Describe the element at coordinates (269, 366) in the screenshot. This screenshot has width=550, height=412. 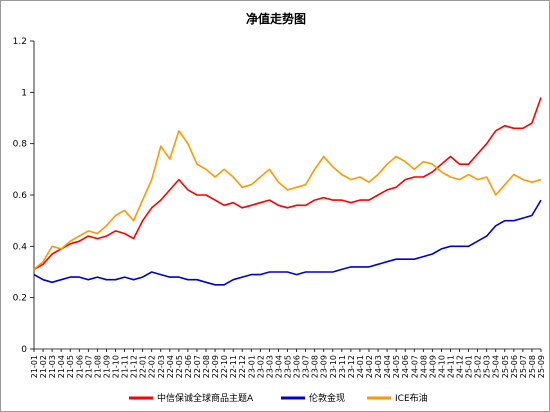
I see `x-tick-label: 23-03` at that location.